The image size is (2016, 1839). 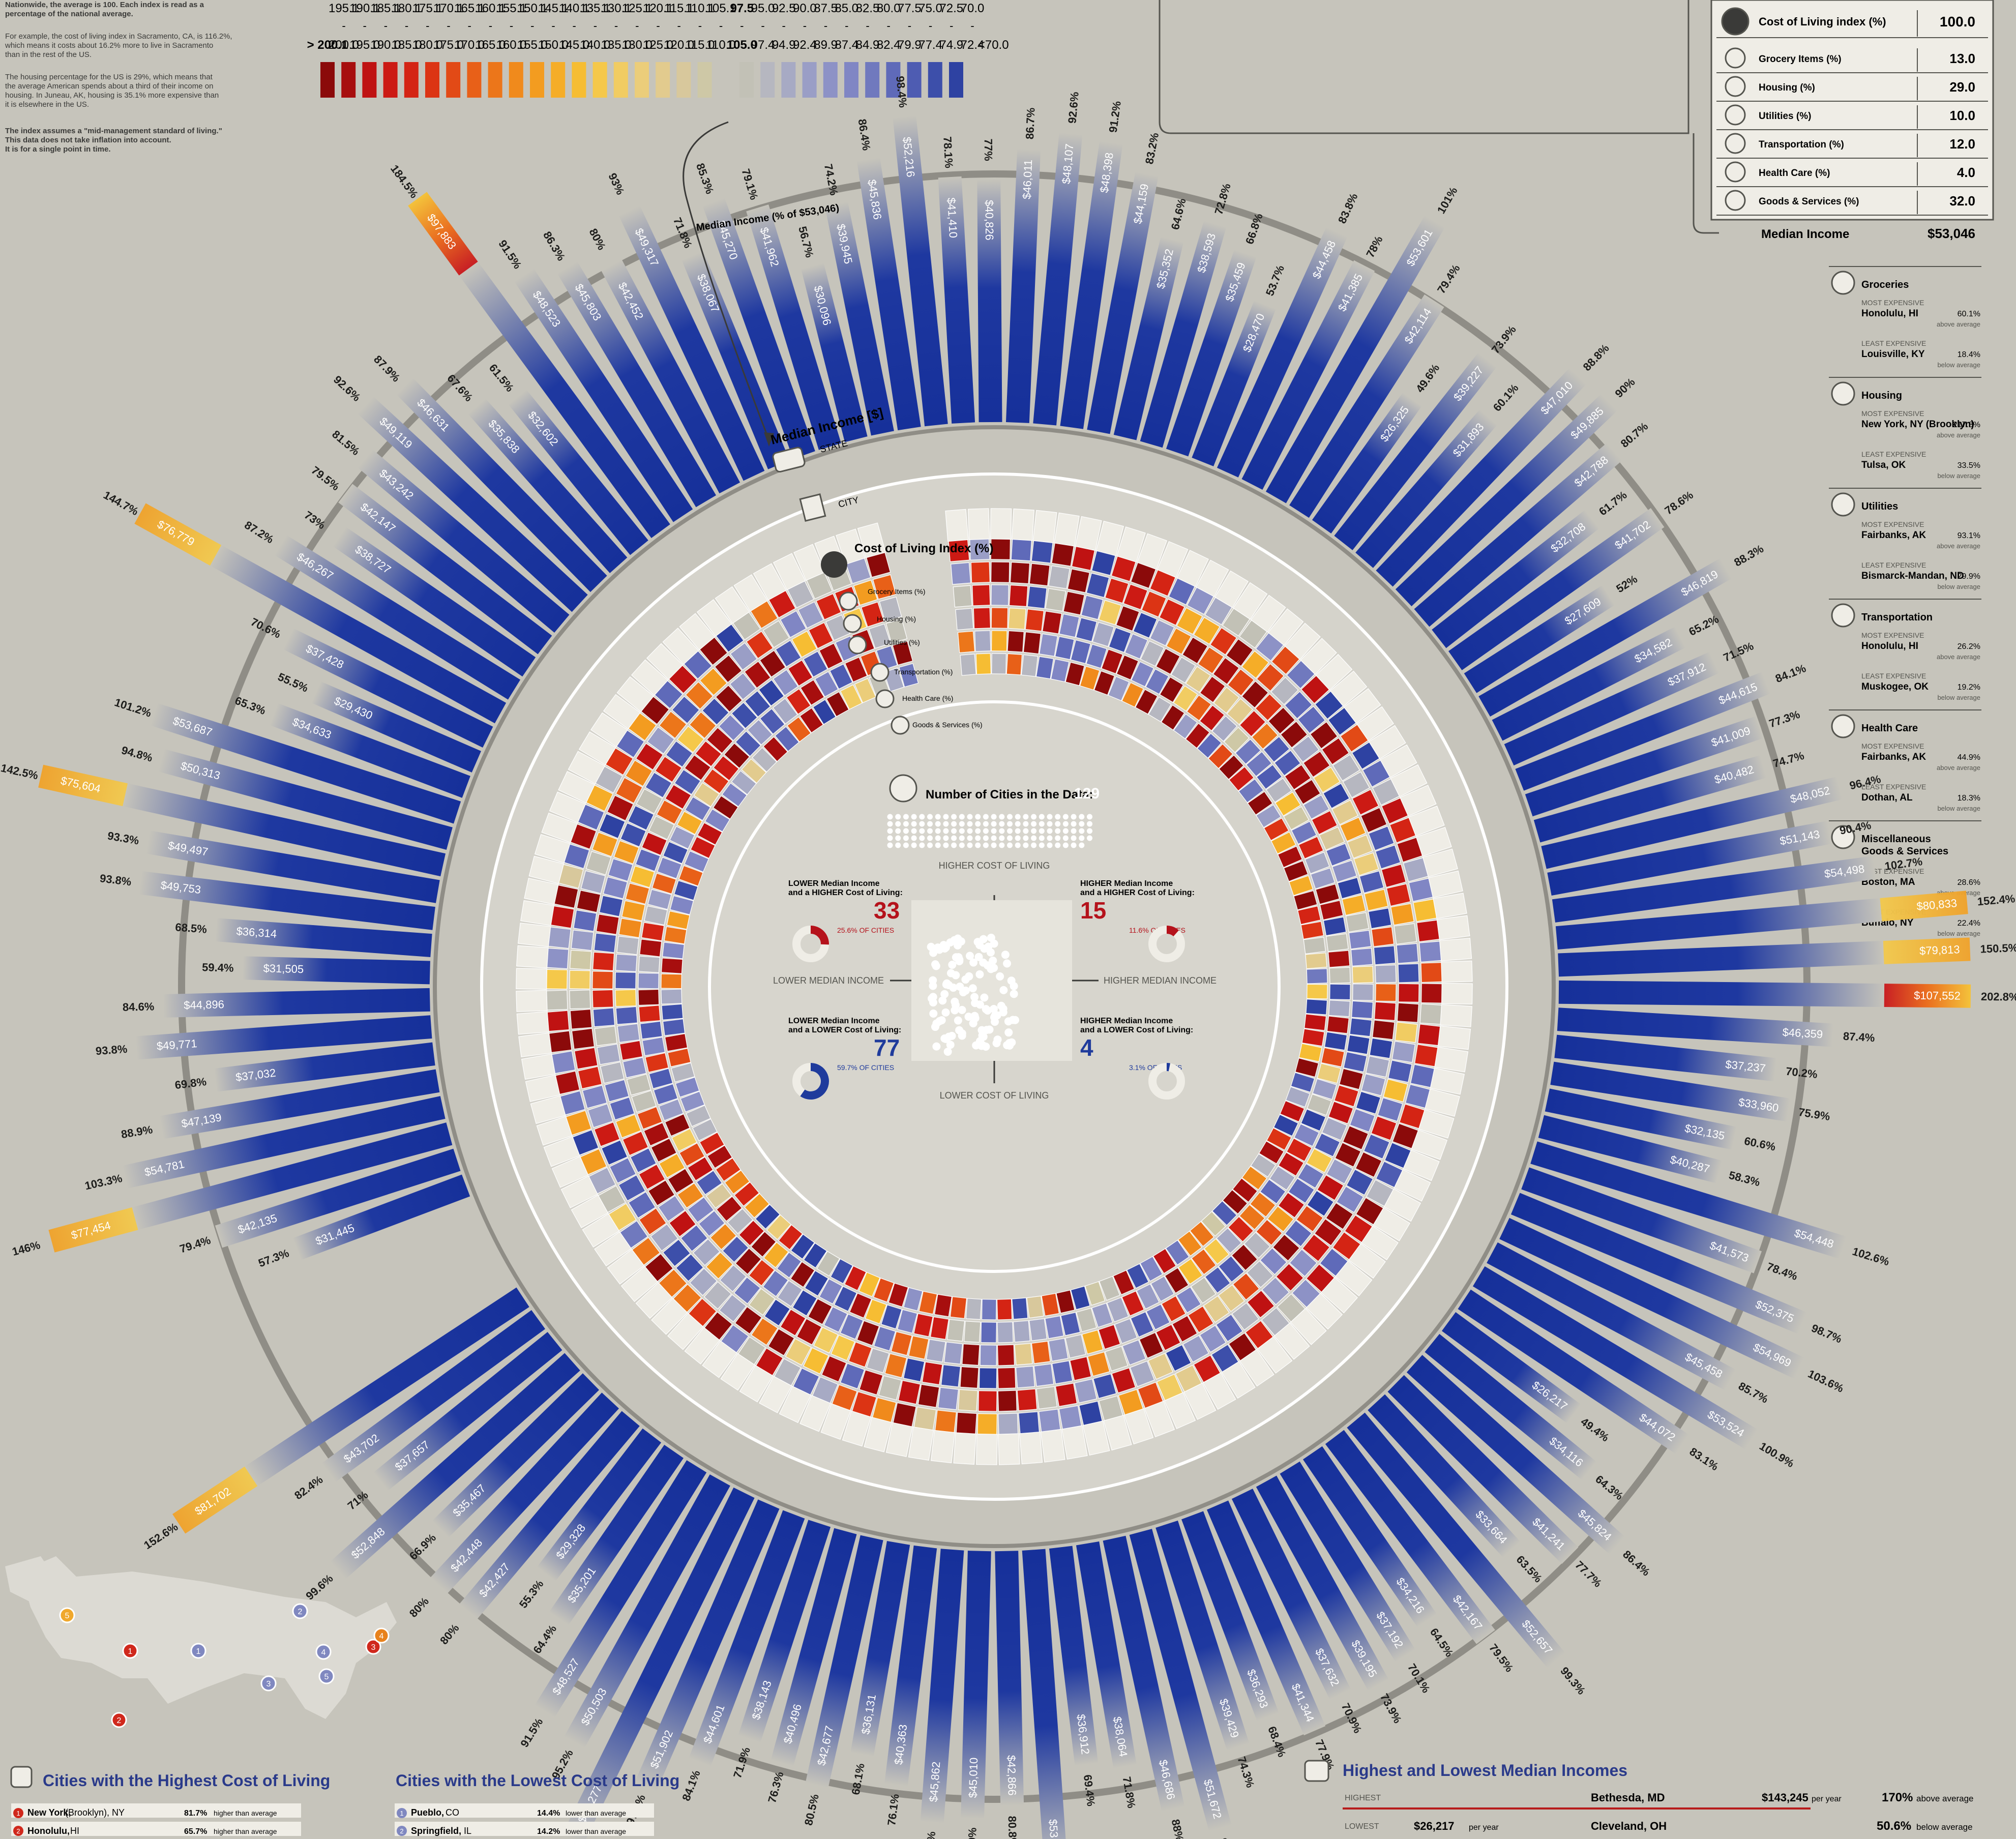 I want to click on income-pct-label: 65.2%, so click(x=1704, y=625).